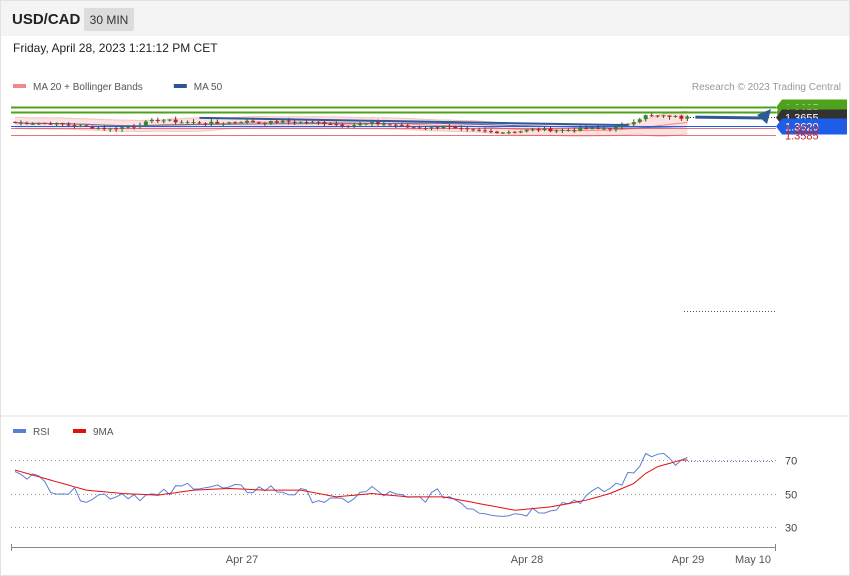  What do you see at coordinates (791, 496) in the screenshot?
I see `rsi-tick-50: 50` at bounding box center [791, 496].